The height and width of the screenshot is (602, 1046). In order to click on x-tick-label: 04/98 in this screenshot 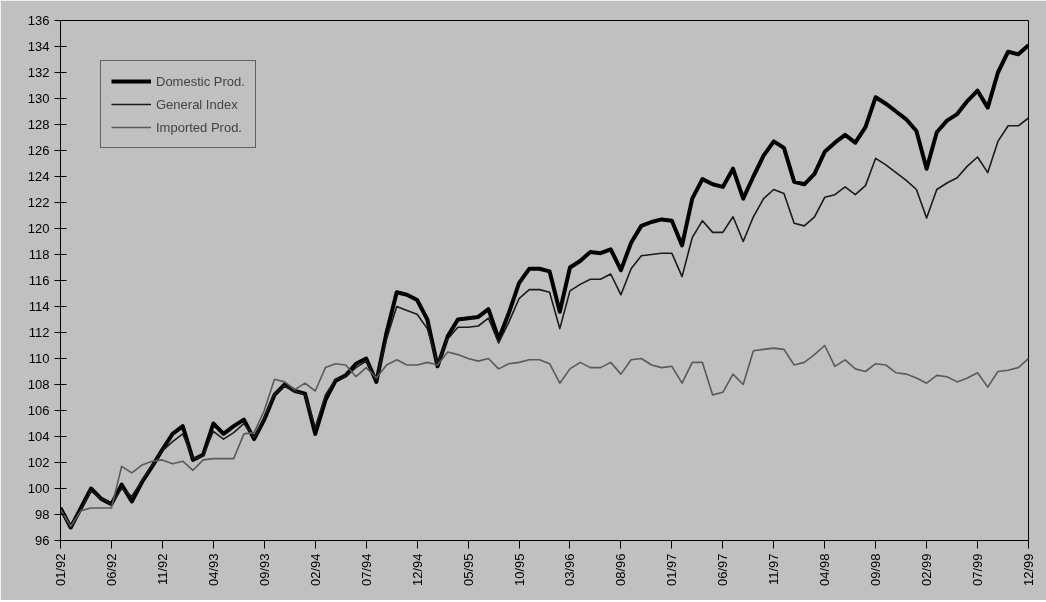, I will do `click(825, 570)`.